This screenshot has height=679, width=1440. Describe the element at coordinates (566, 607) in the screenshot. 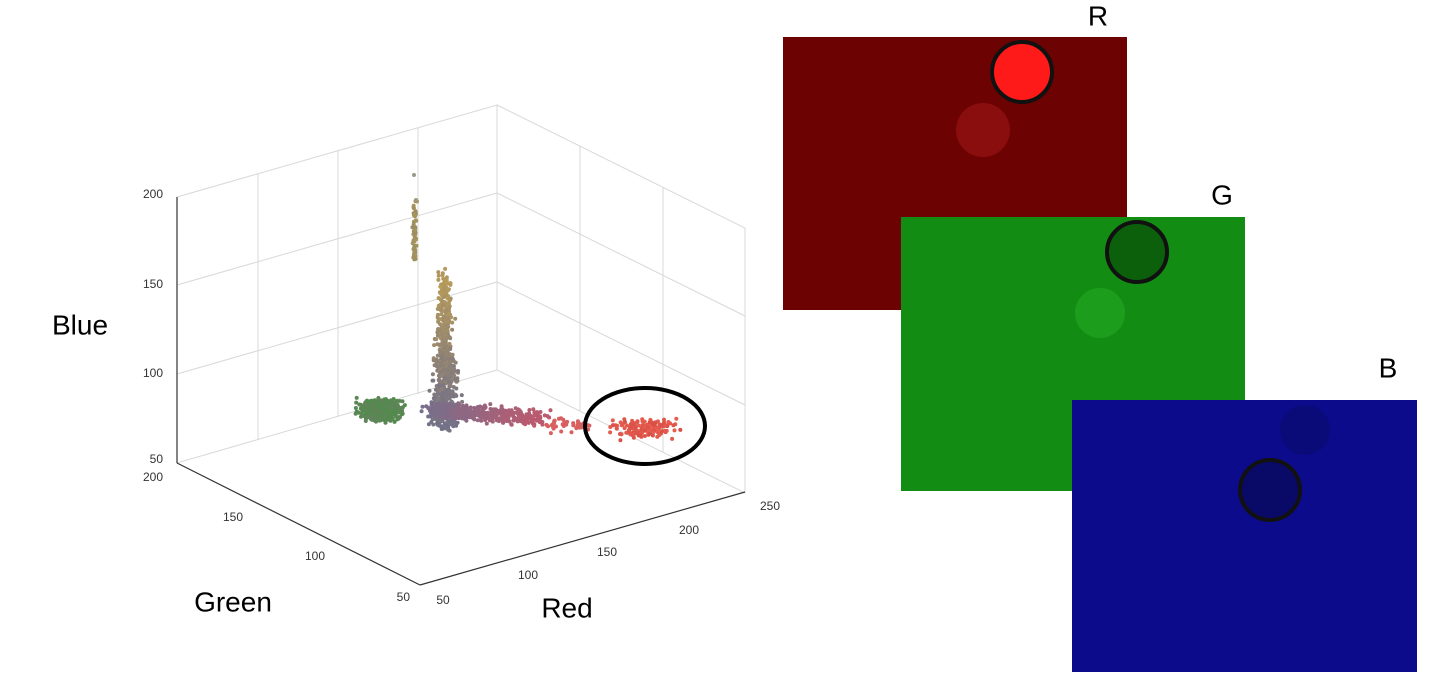

I see `axis-label: Red` at that location.